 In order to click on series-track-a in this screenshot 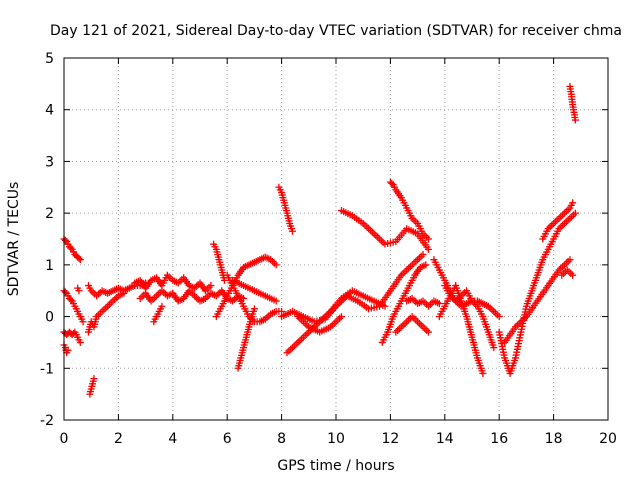, I will do `click(72, 249)`.